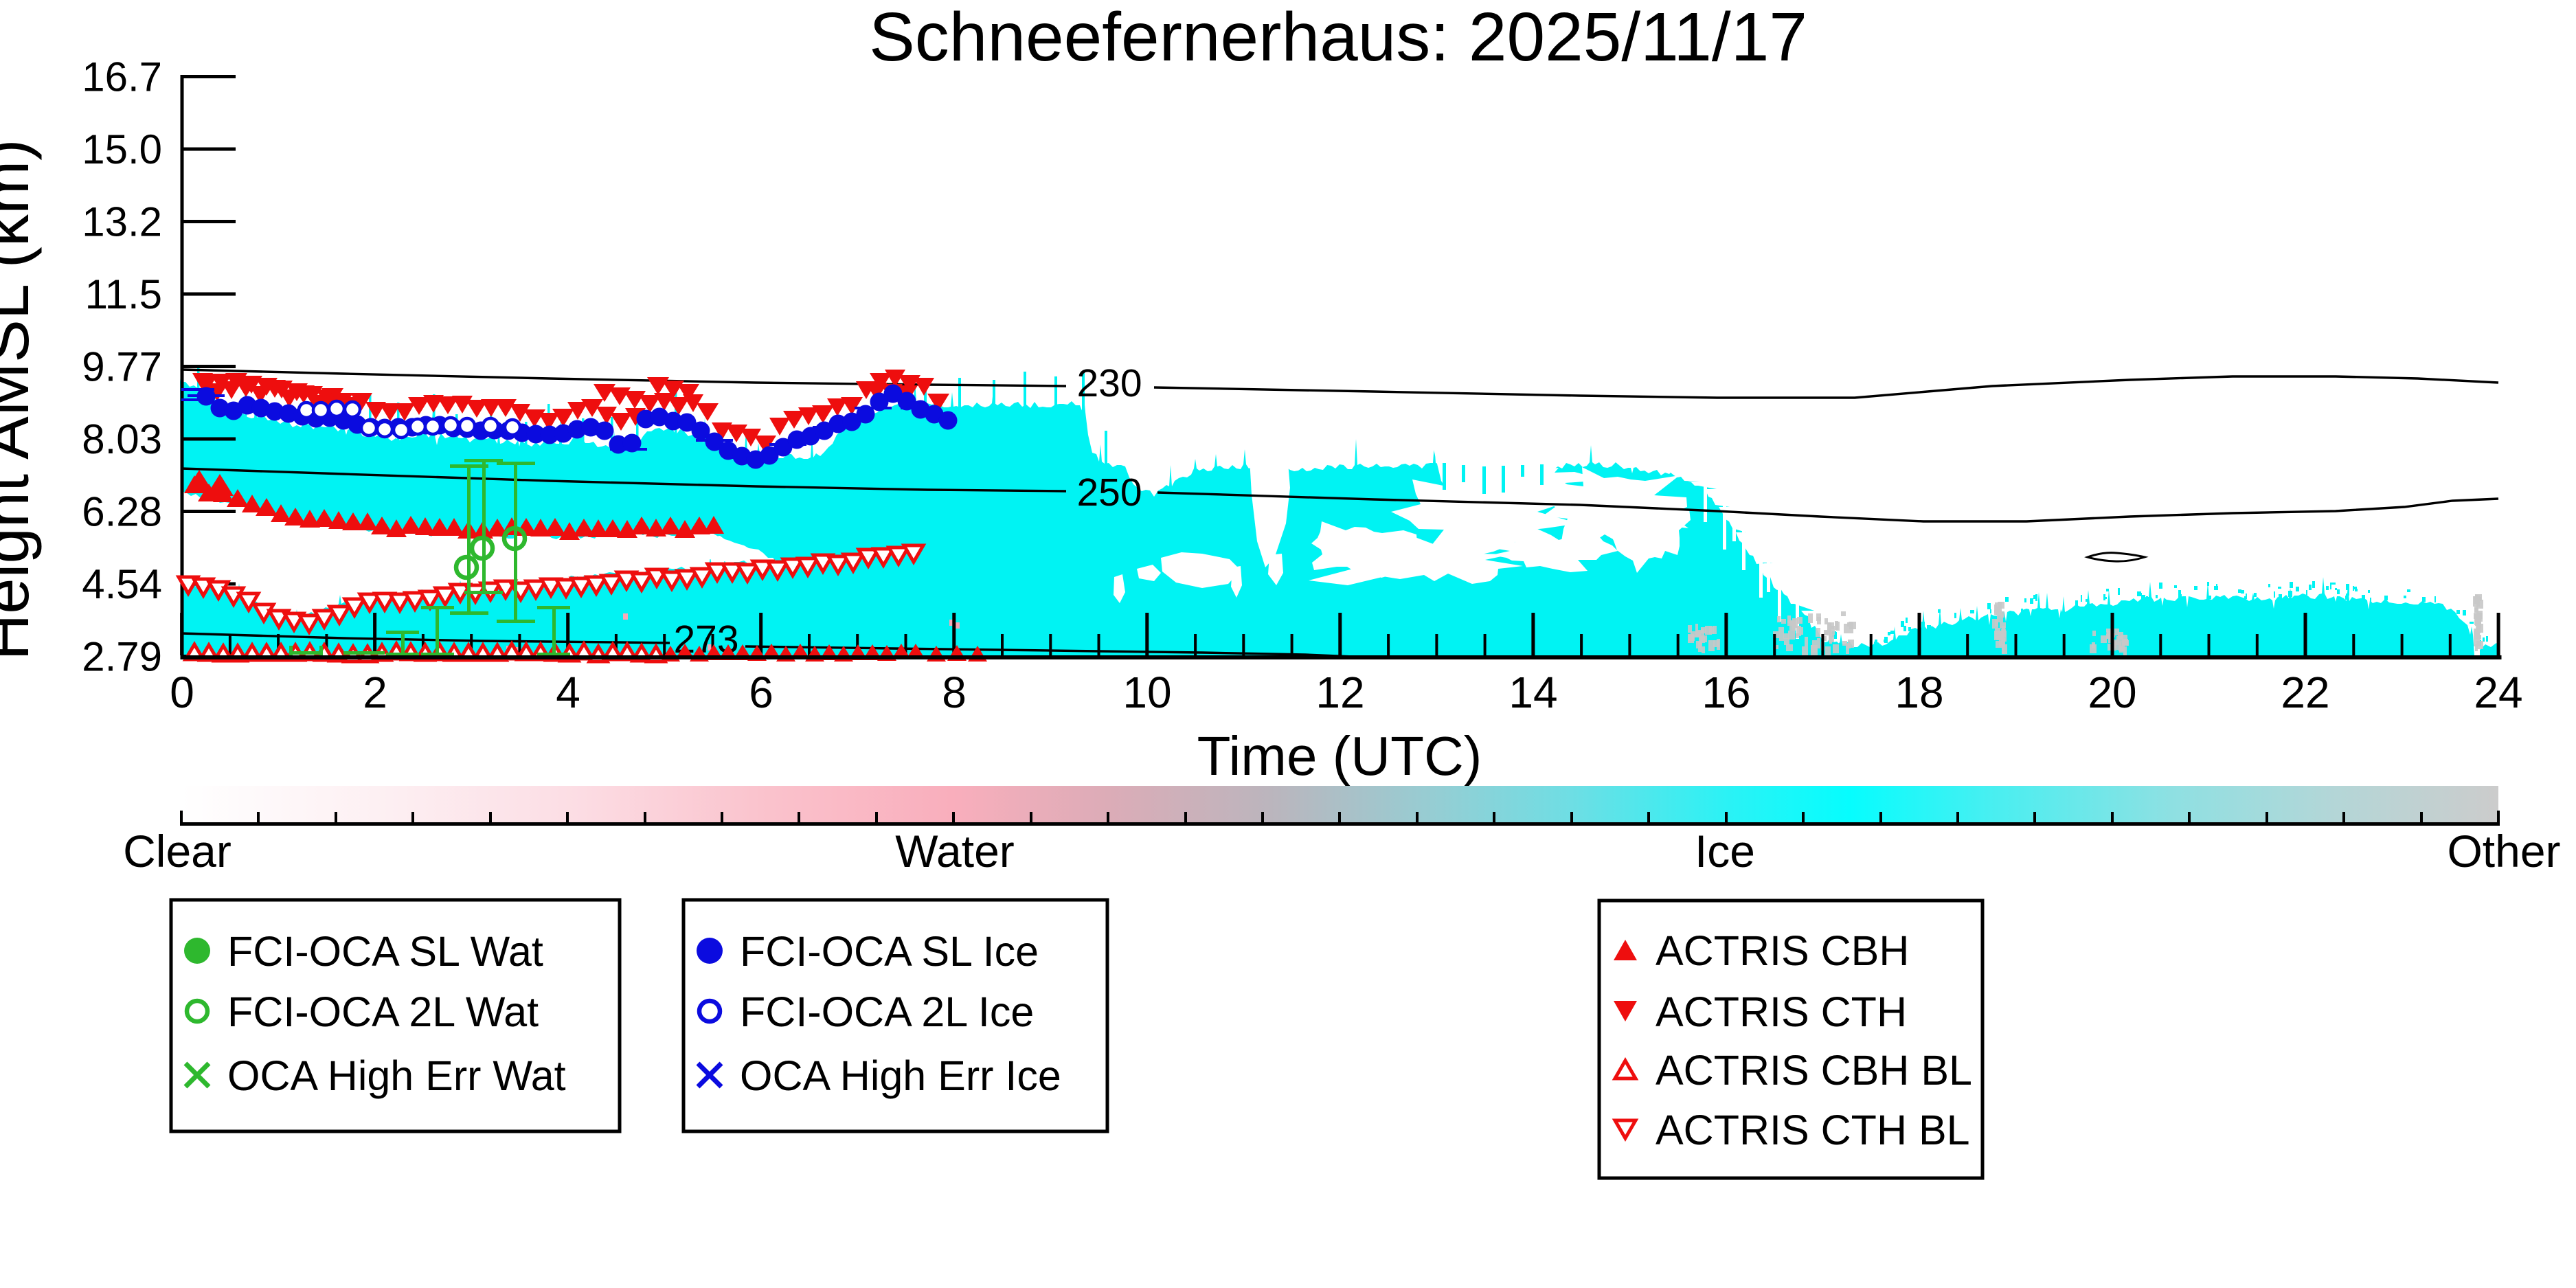 Image resolution: width=2576 pixels, height=1288 pixels. Describe the element at coordinates (385, 951) in the screenshot. I see `svg-text: FCI-OCA SL Wat` at that location.